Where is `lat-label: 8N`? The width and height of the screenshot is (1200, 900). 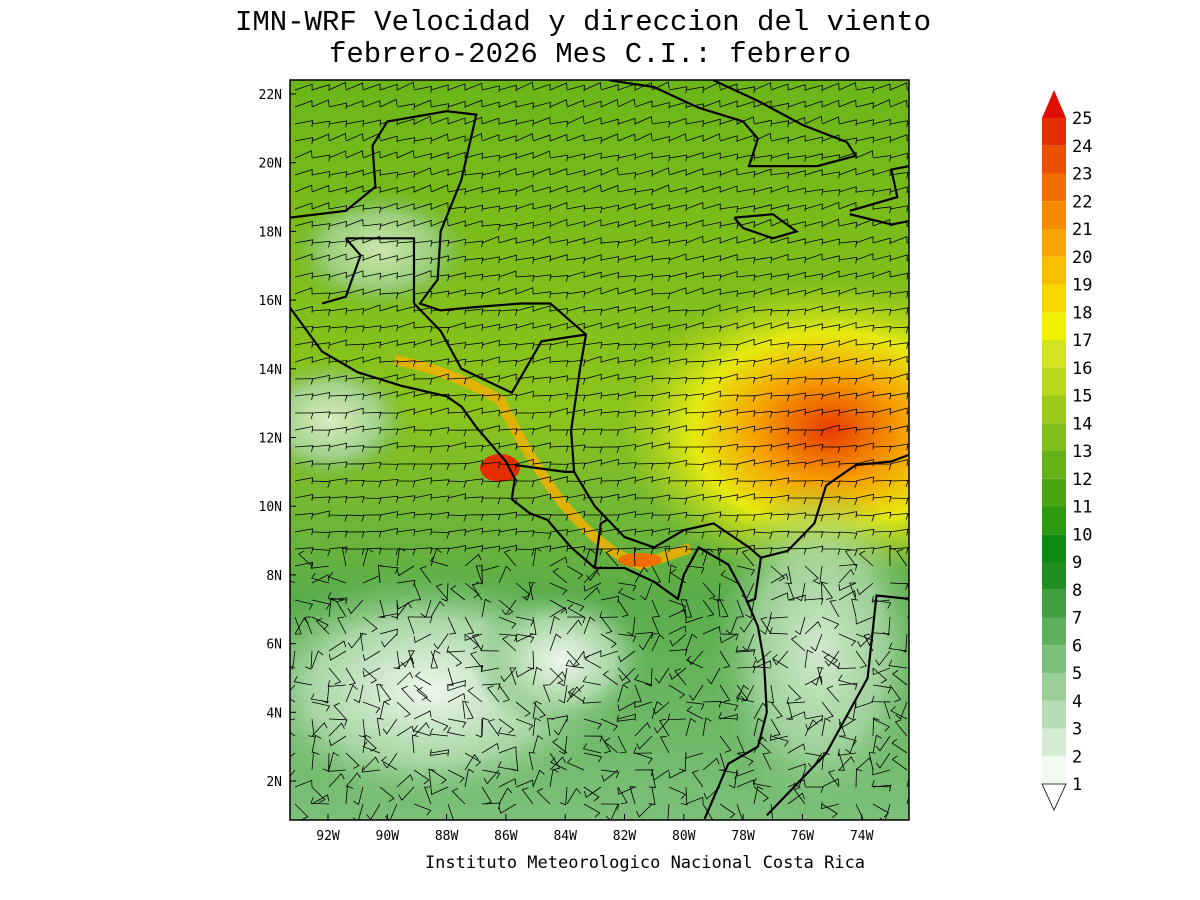
lat-label: 8N is located at coordinates (274, 576).